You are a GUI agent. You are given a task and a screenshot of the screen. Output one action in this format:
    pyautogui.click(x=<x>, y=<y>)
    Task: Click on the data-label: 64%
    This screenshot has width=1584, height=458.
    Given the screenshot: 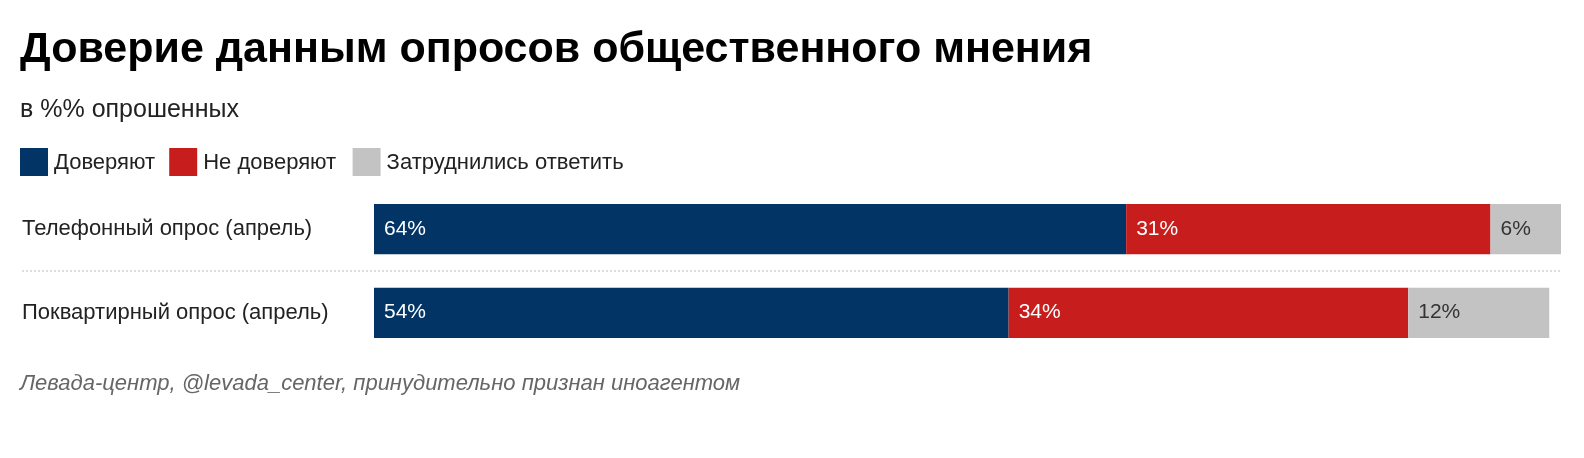 What is the action you would take?
    pyautogui.click(x=405, y=227)
    